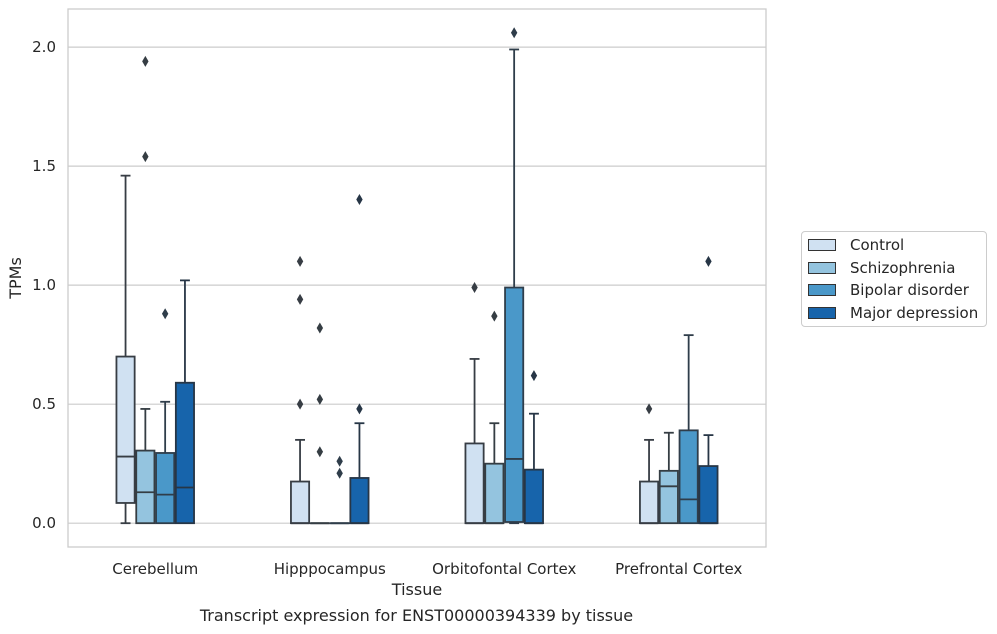  I want to click on legend-item-control: Control, so click(856, 245).